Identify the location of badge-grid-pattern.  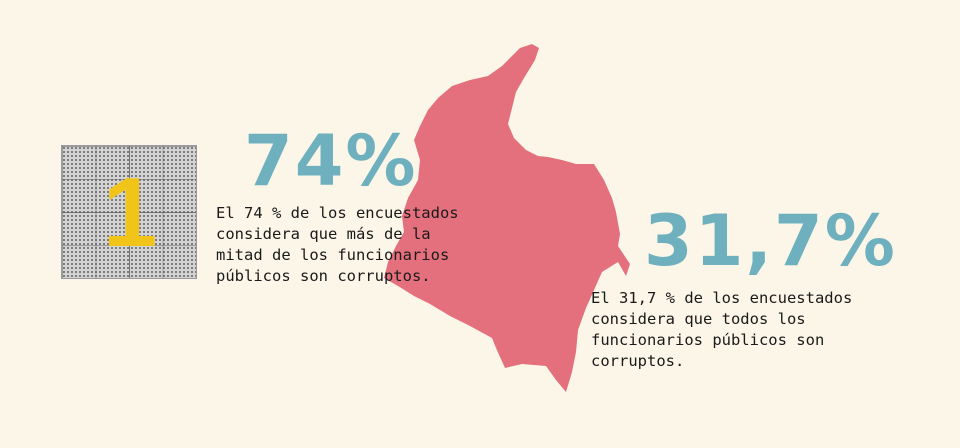
(129, 212).